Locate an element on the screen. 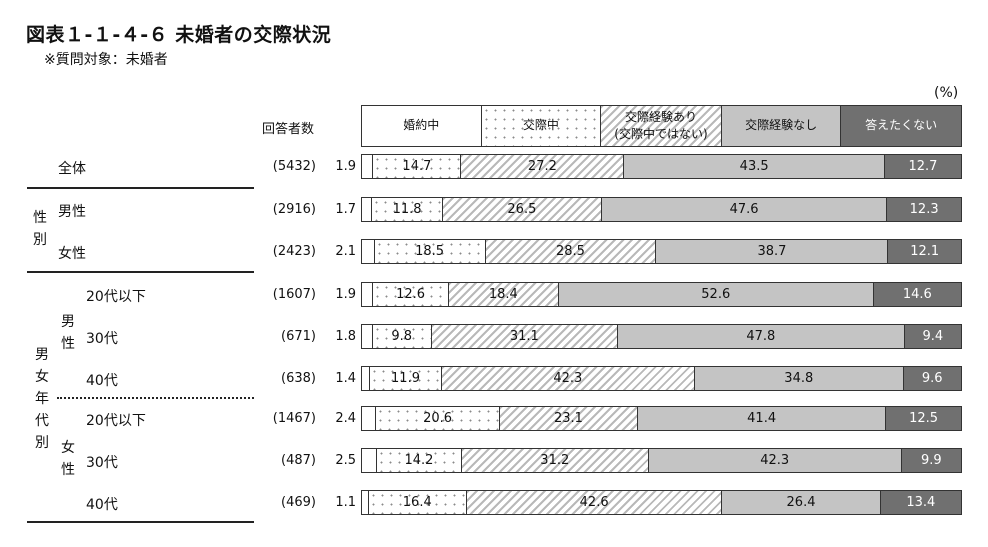 This screenshot has height=547, width=988. bar-segment: 12.6 is located at coordinates (411, 294).